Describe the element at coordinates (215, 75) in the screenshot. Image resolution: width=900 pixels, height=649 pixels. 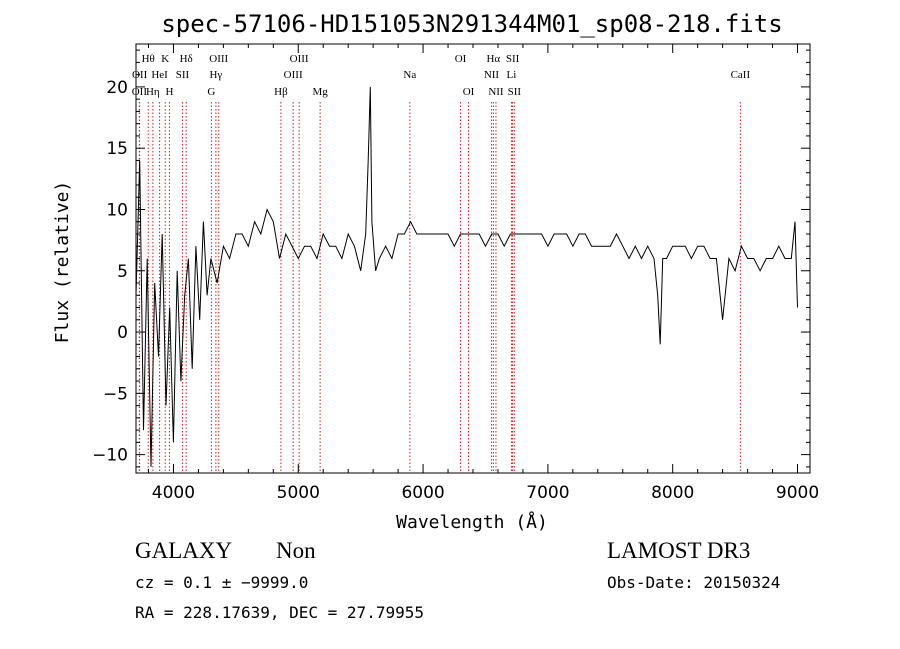
I see `line-label-10: Hγ` at that location.